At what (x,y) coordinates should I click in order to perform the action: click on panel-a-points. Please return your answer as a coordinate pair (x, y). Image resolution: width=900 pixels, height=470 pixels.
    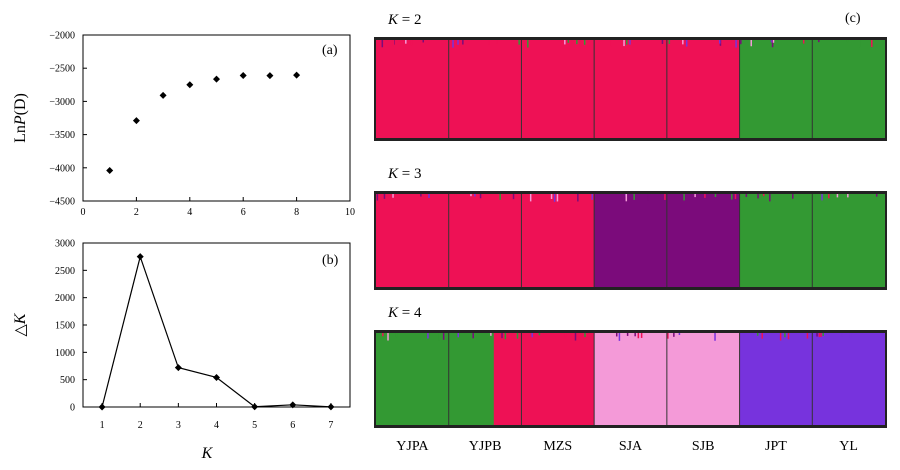
    Looking at the image, I should click on (203, 122).